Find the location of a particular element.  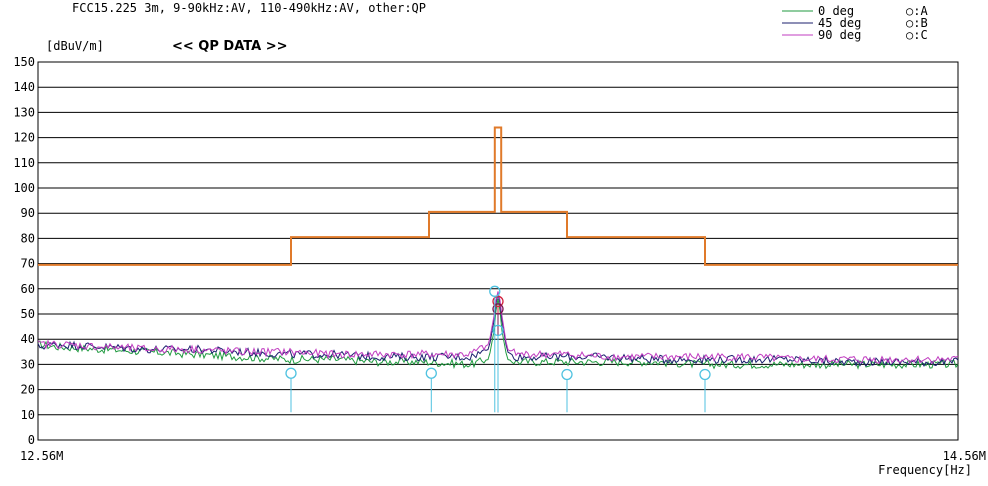

y-tick-labels: 0 10 20 30 40 50 60 70 80 90 100 110 120 130 140 150 is located at coordinates (24, 251).